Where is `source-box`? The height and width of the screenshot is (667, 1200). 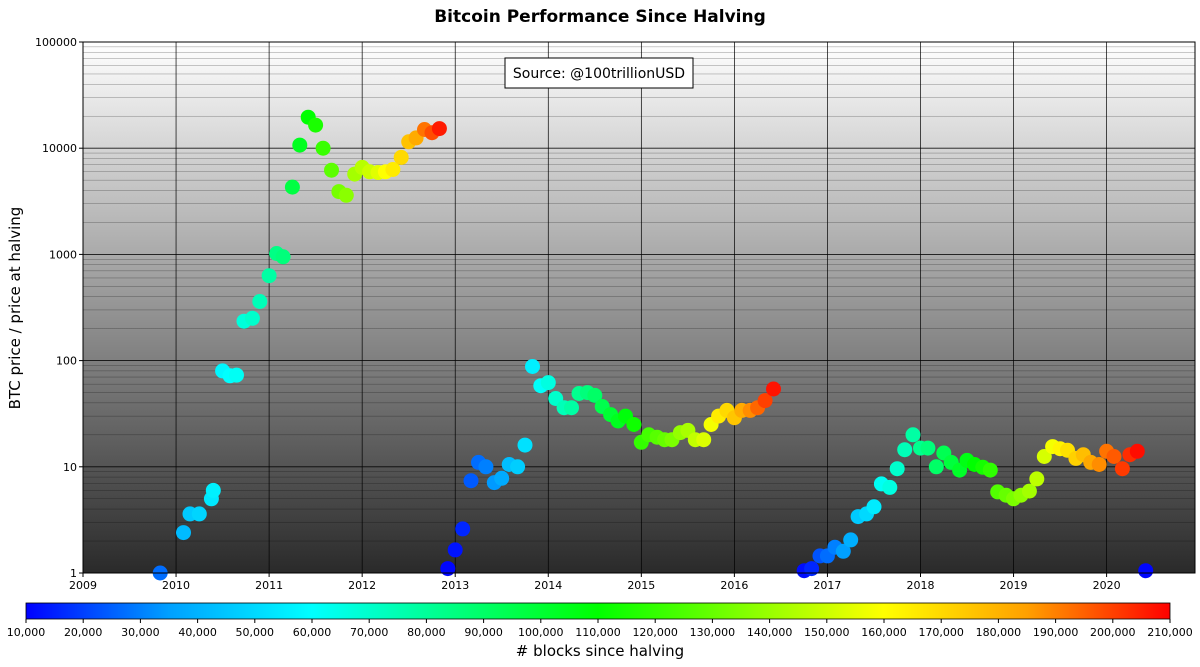
source-box is located at coordinates (599, 73).